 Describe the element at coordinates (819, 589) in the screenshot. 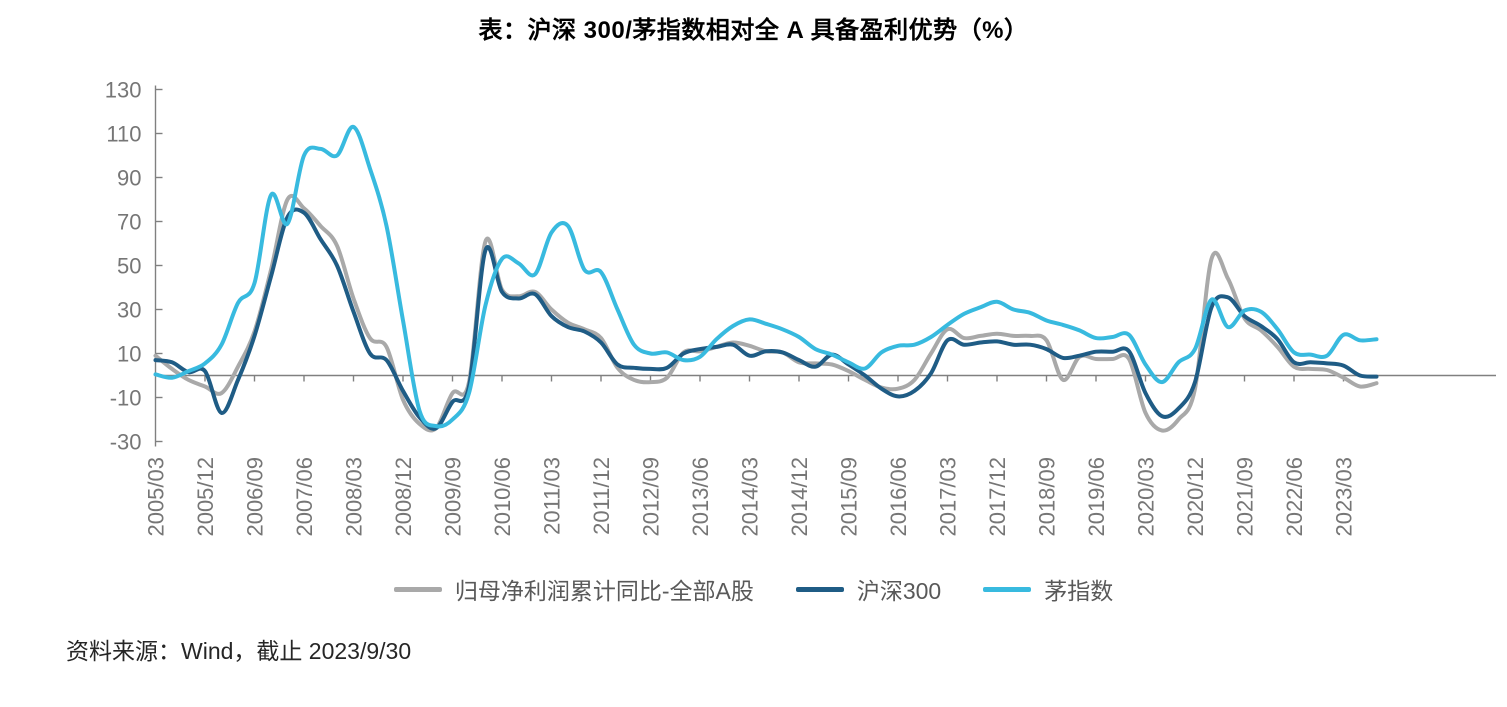

I see `legend-line-hs300` at that location.